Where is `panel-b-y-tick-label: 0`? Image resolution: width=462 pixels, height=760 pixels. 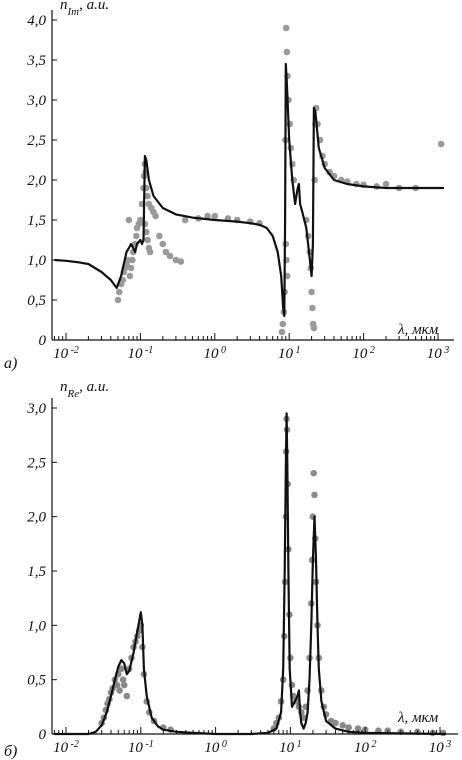 panel-b-y-tick-label: 0 is located at coordinates (43, 735).